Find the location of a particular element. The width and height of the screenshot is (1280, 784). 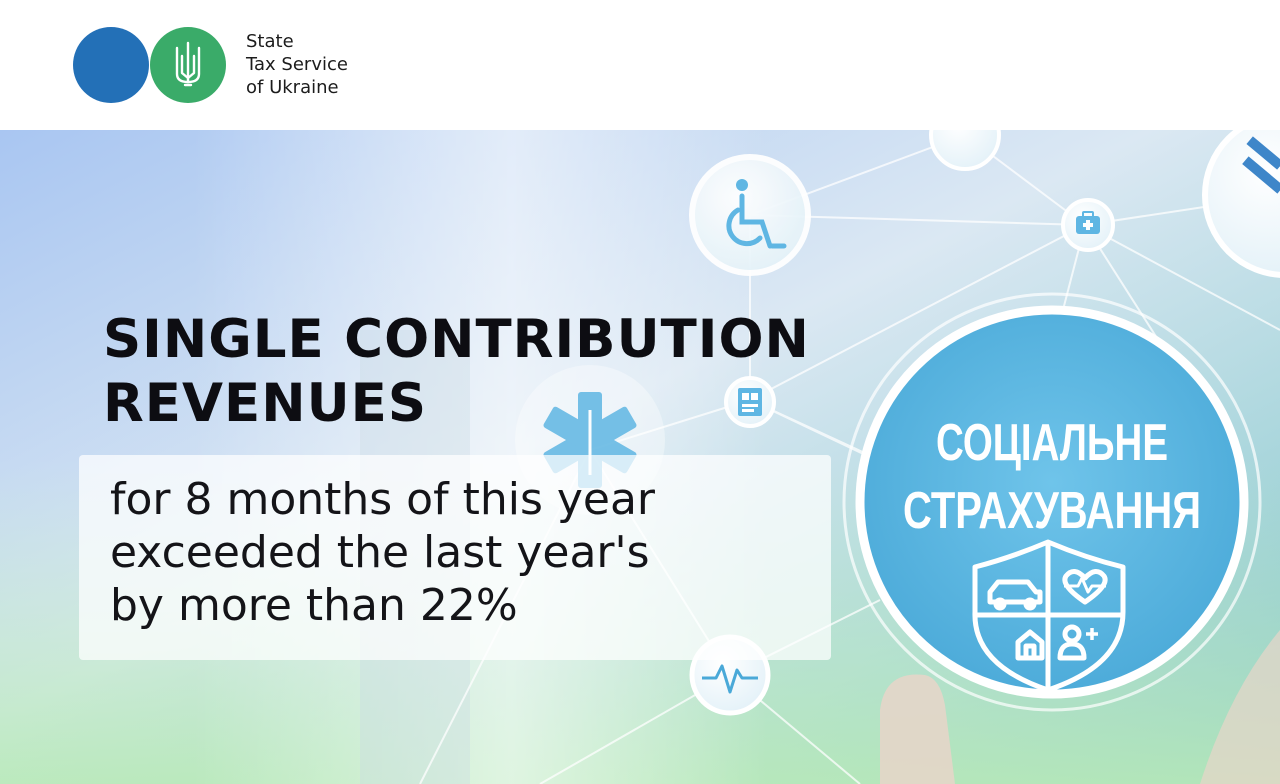

wheelchair-icon is located at coordinates (756, 214).